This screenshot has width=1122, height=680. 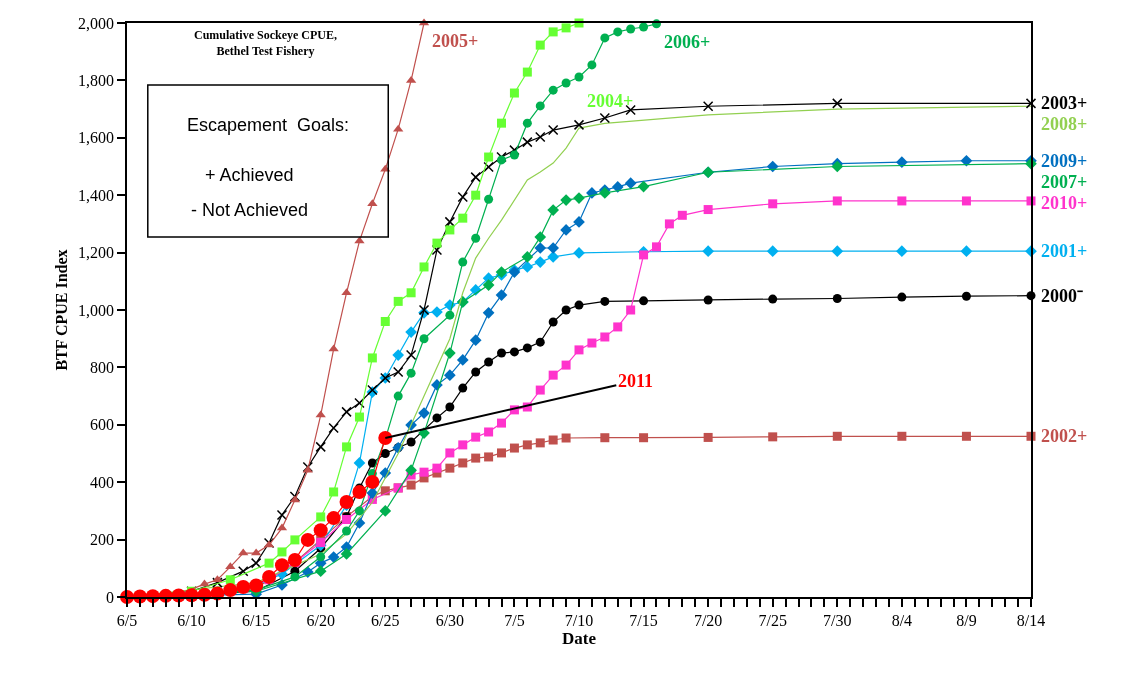 What do you see at coordinates (1064, 182) in the screenshot?
I see `series-label: 2007+` at bounding box center [1064, 182].